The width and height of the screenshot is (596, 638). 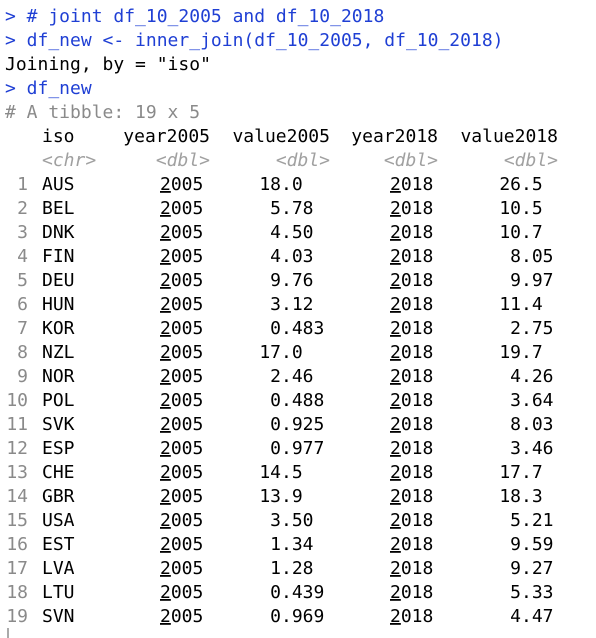 I want to click on cell: USA, so click(x=58, y=520).